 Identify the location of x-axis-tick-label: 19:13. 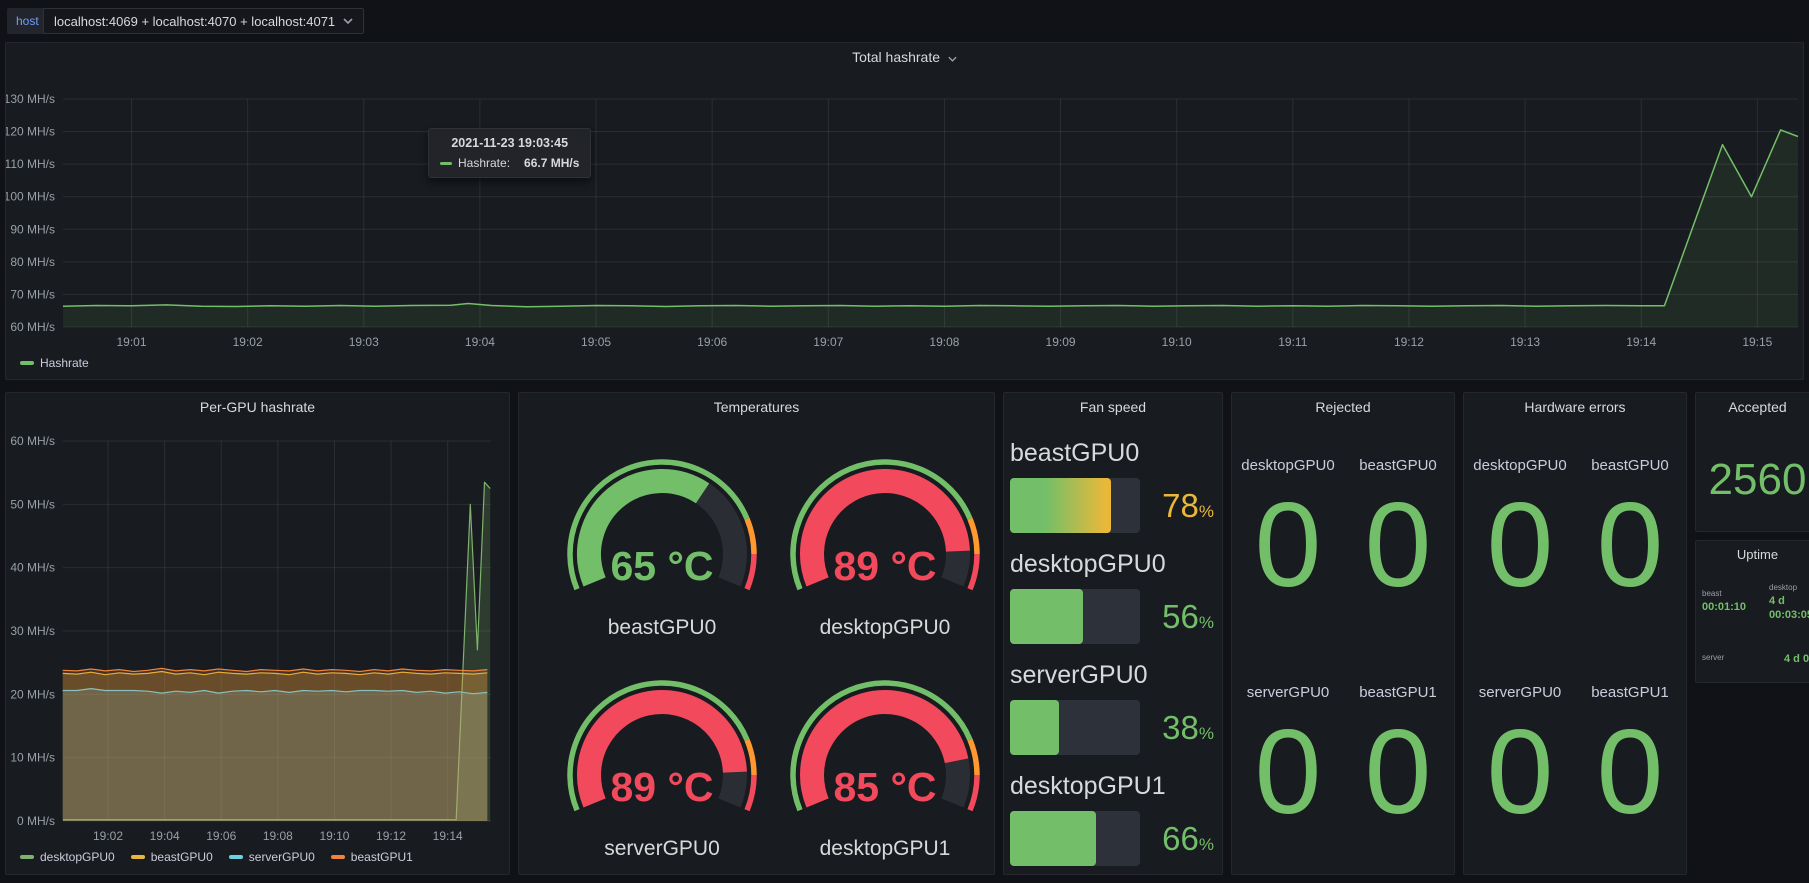
(1525, 342).